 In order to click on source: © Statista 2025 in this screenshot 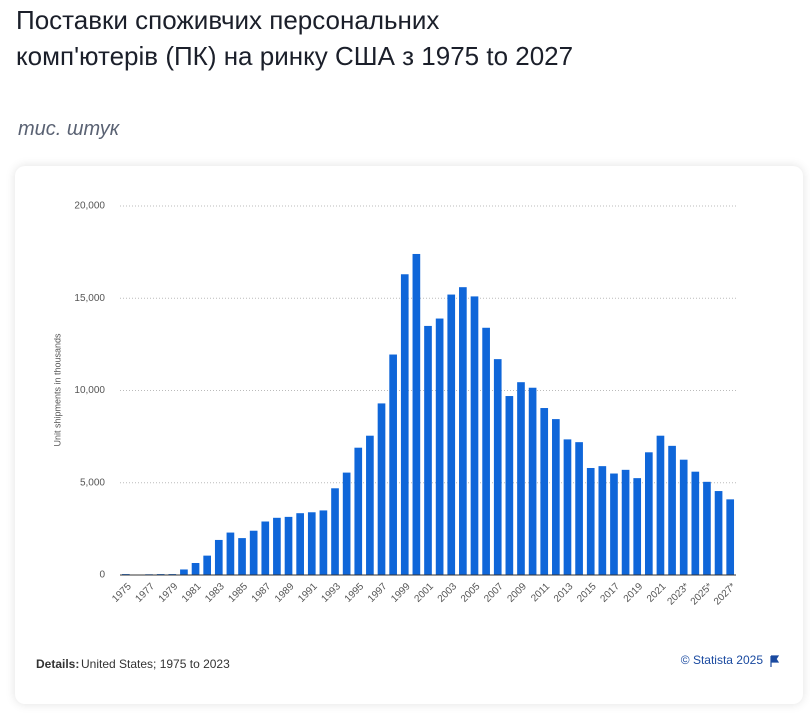, I will do `click(722, 660)`.